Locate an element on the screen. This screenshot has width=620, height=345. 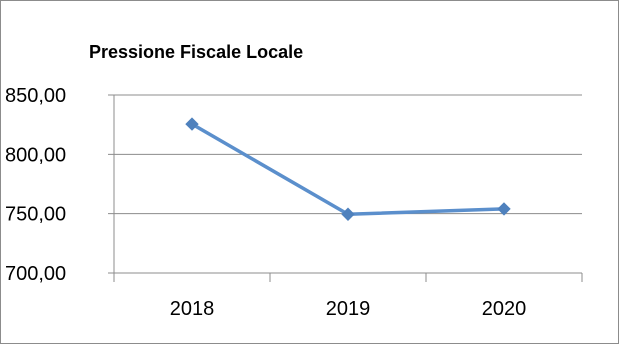
y-tick-label: 750,00 is located at coordinates (35, 215).